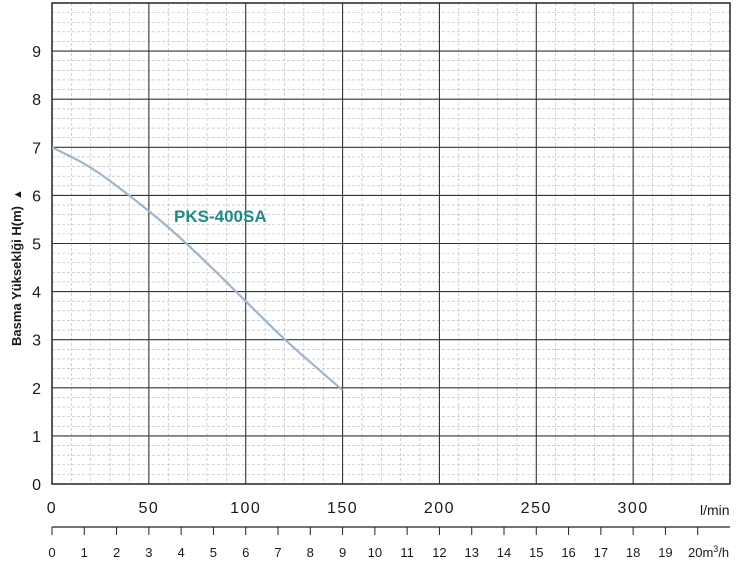  Describe the element at coordinates (439, 552) in the screenshot. I see `x-tick-label-m3h: 12` at that location.